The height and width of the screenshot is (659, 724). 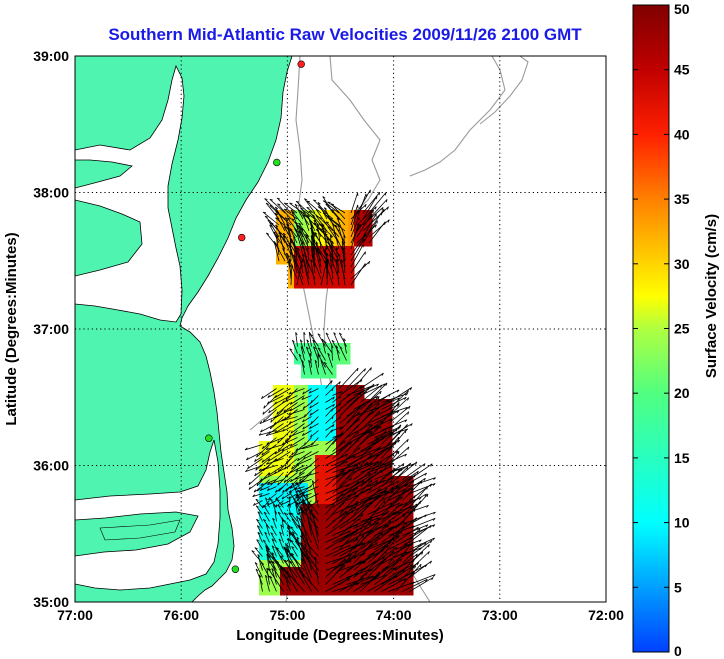 I want to click on y-tick-label: 35:00, so click(x=51, y=602).